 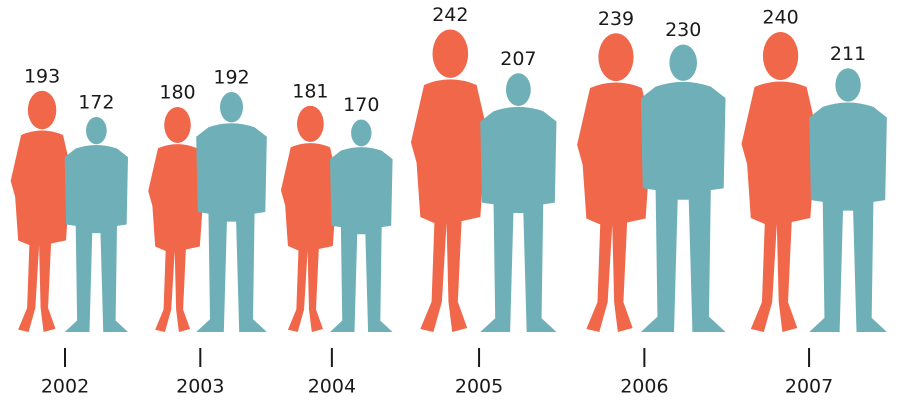 What do you see at coordinates (231, 78) in the screenshot?
I see `value-label: 192` at bounding box center [231, 78].